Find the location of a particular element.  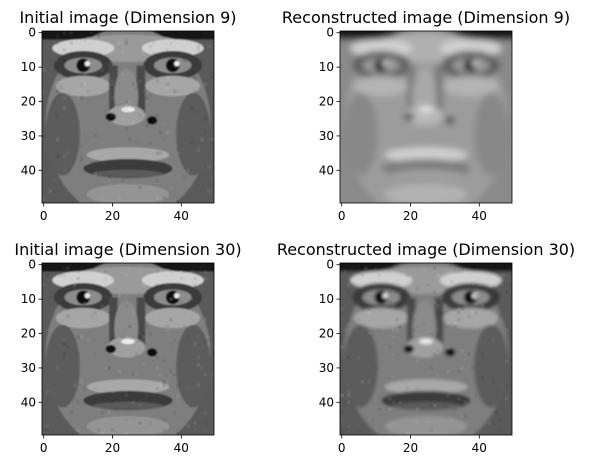

panel-title: Reconstructed image (Dimension 30) is located at coordinates (426, 249).